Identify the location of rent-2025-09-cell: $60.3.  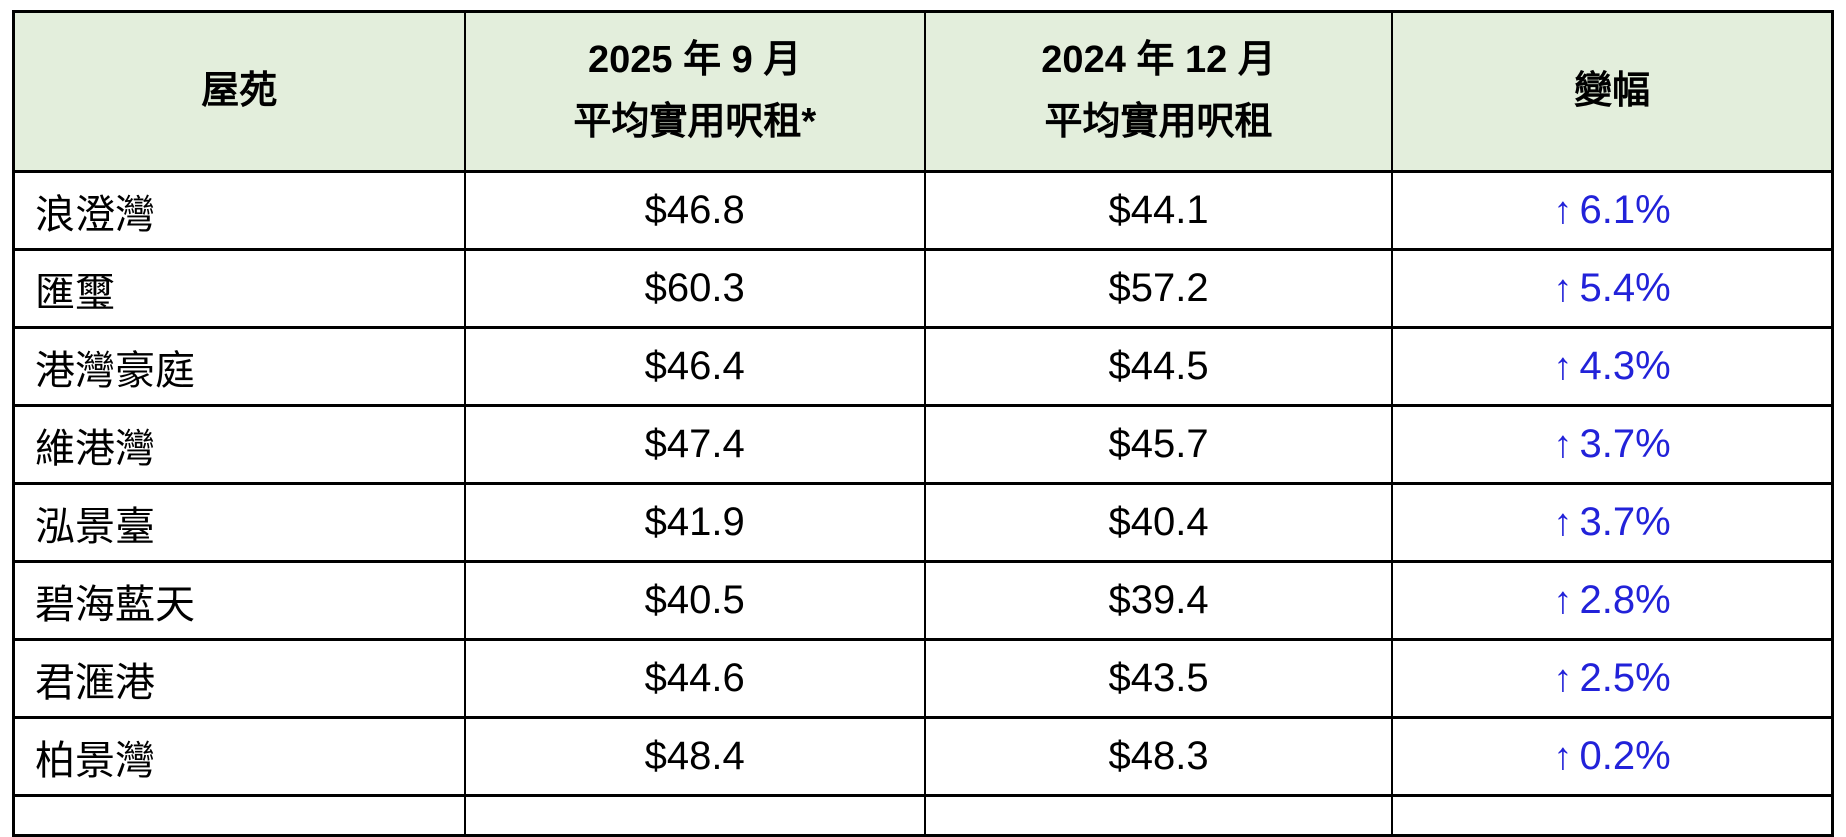
(694, 288).